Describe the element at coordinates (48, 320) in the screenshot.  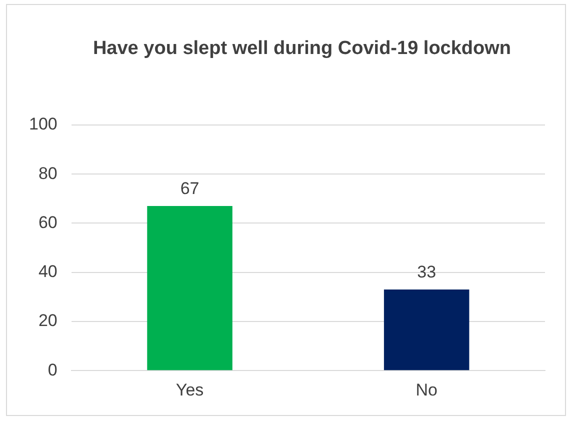
I see `y-tick-label: 20` at that location.